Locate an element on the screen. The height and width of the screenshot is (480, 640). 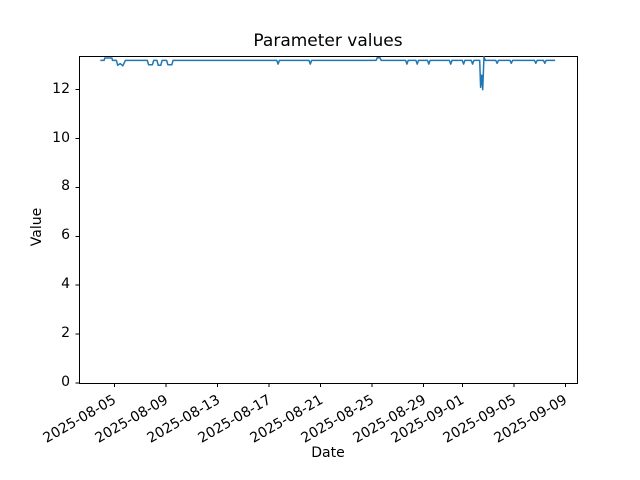
data-line is located at coordinates (328, 73).